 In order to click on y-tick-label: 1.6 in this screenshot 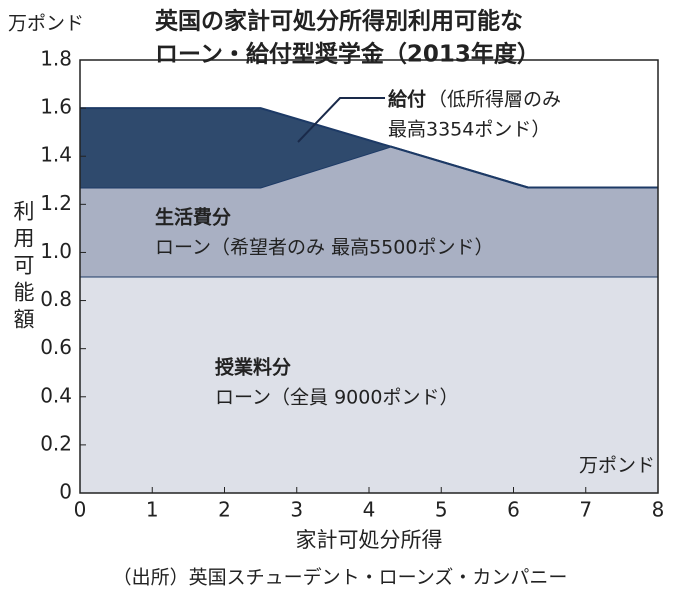, I will do `click(56, 107)`.